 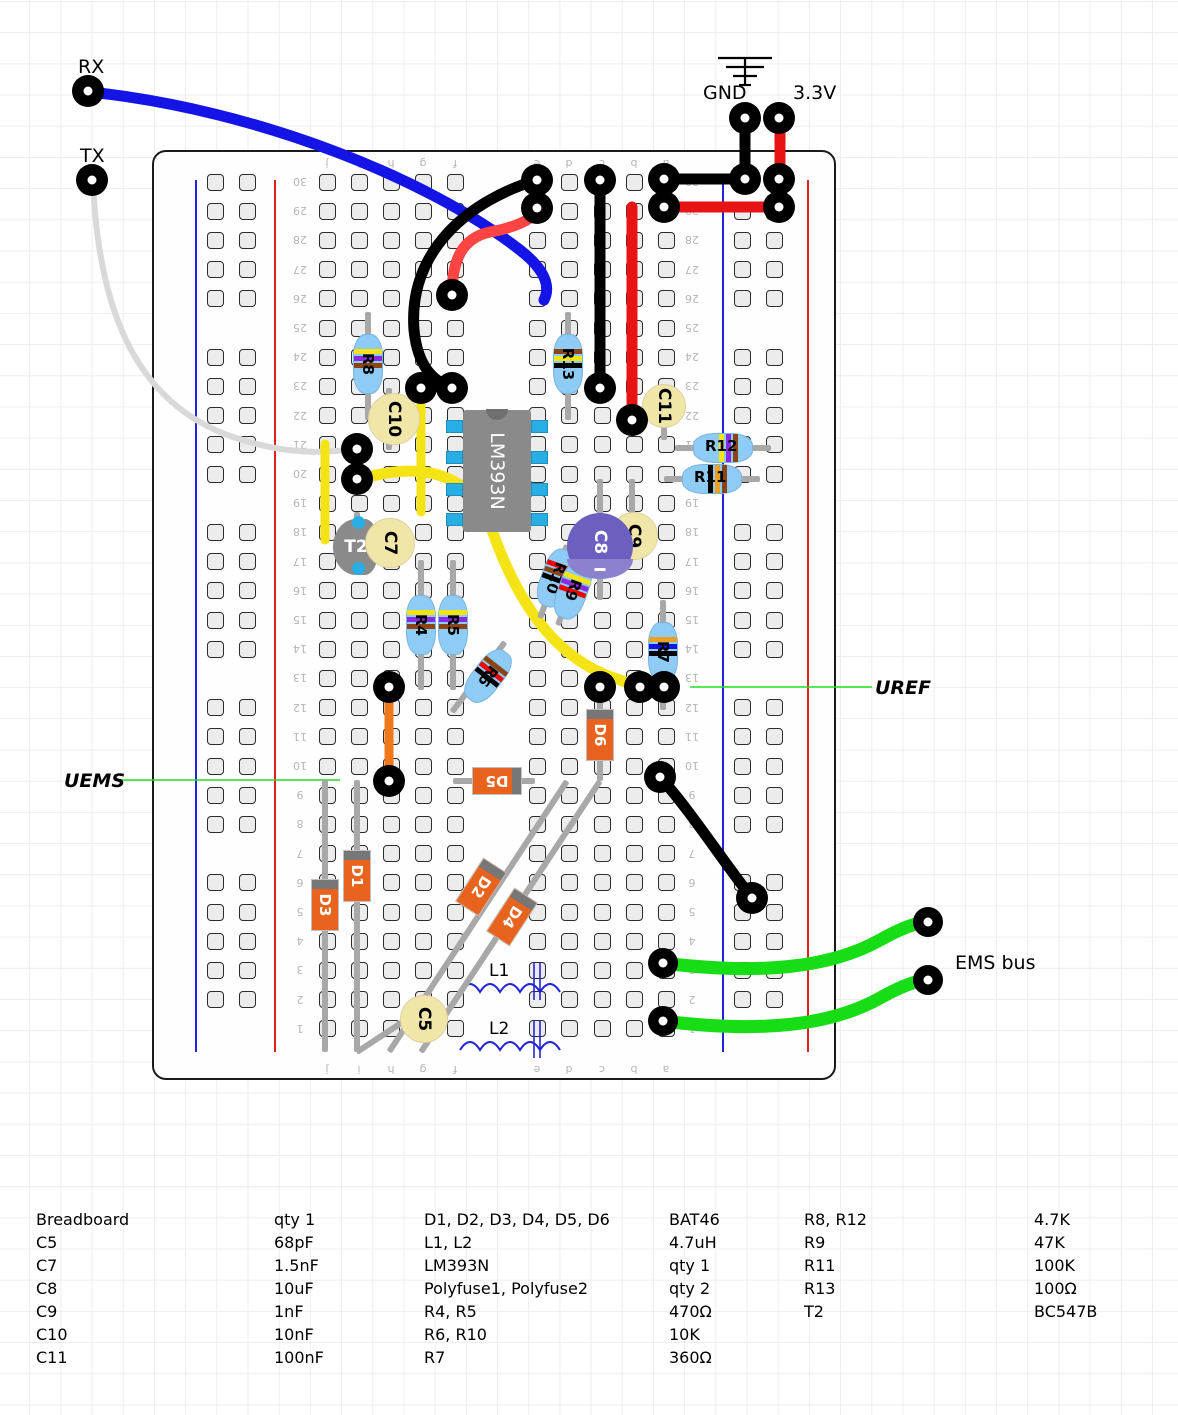 I want to click on hole-h30, so click(x=391, y=182).